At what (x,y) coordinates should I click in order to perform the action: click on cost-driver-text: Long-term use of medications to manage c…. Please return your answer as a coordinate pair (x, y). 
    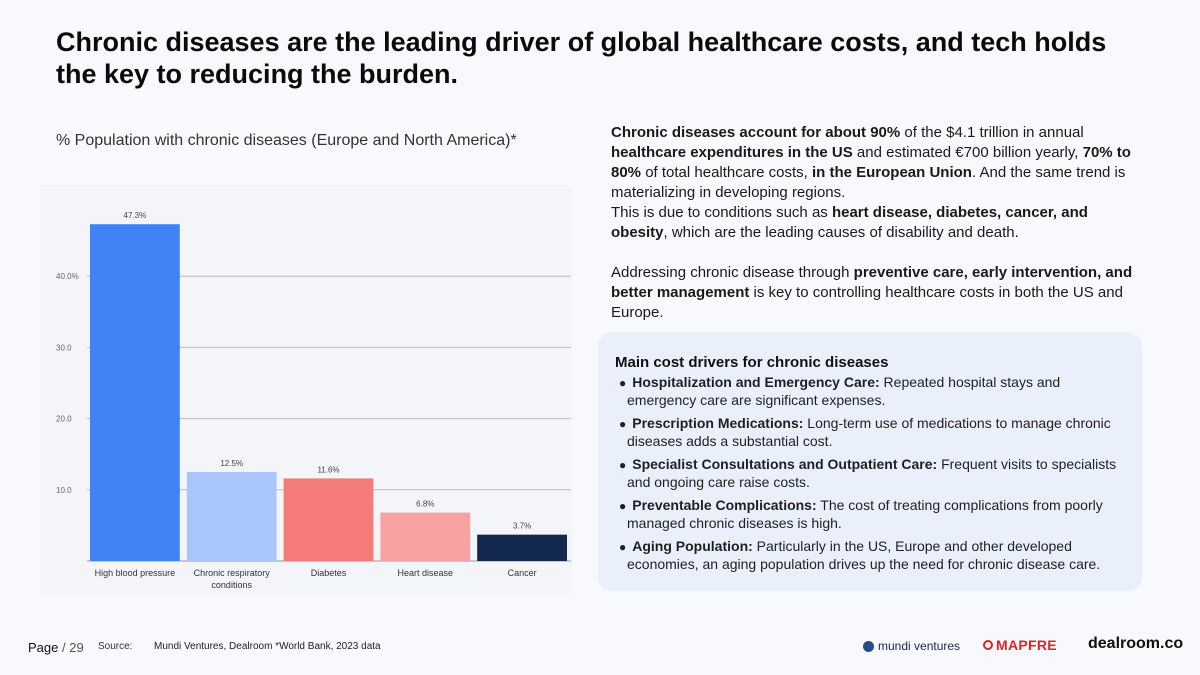
    Looking at the image, I should click on (869, 432).